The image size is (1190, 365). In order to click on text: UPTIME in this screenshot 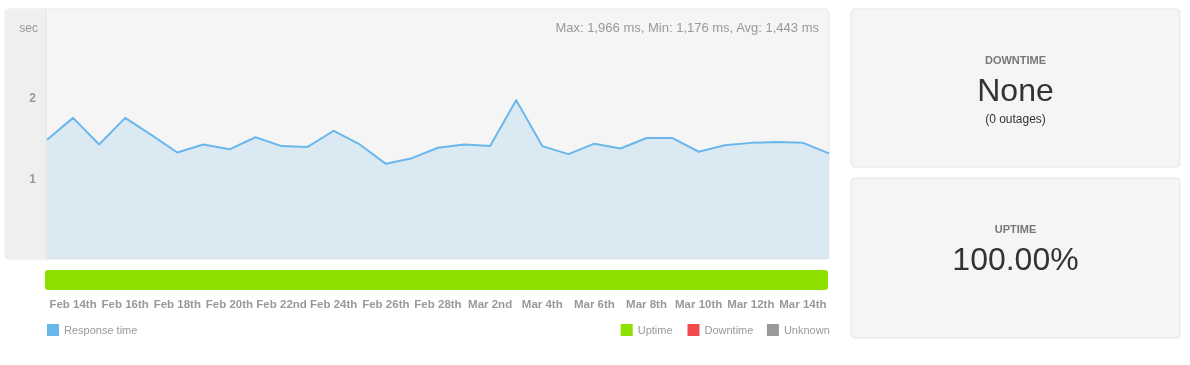, I will do `click(1015, 229)`.